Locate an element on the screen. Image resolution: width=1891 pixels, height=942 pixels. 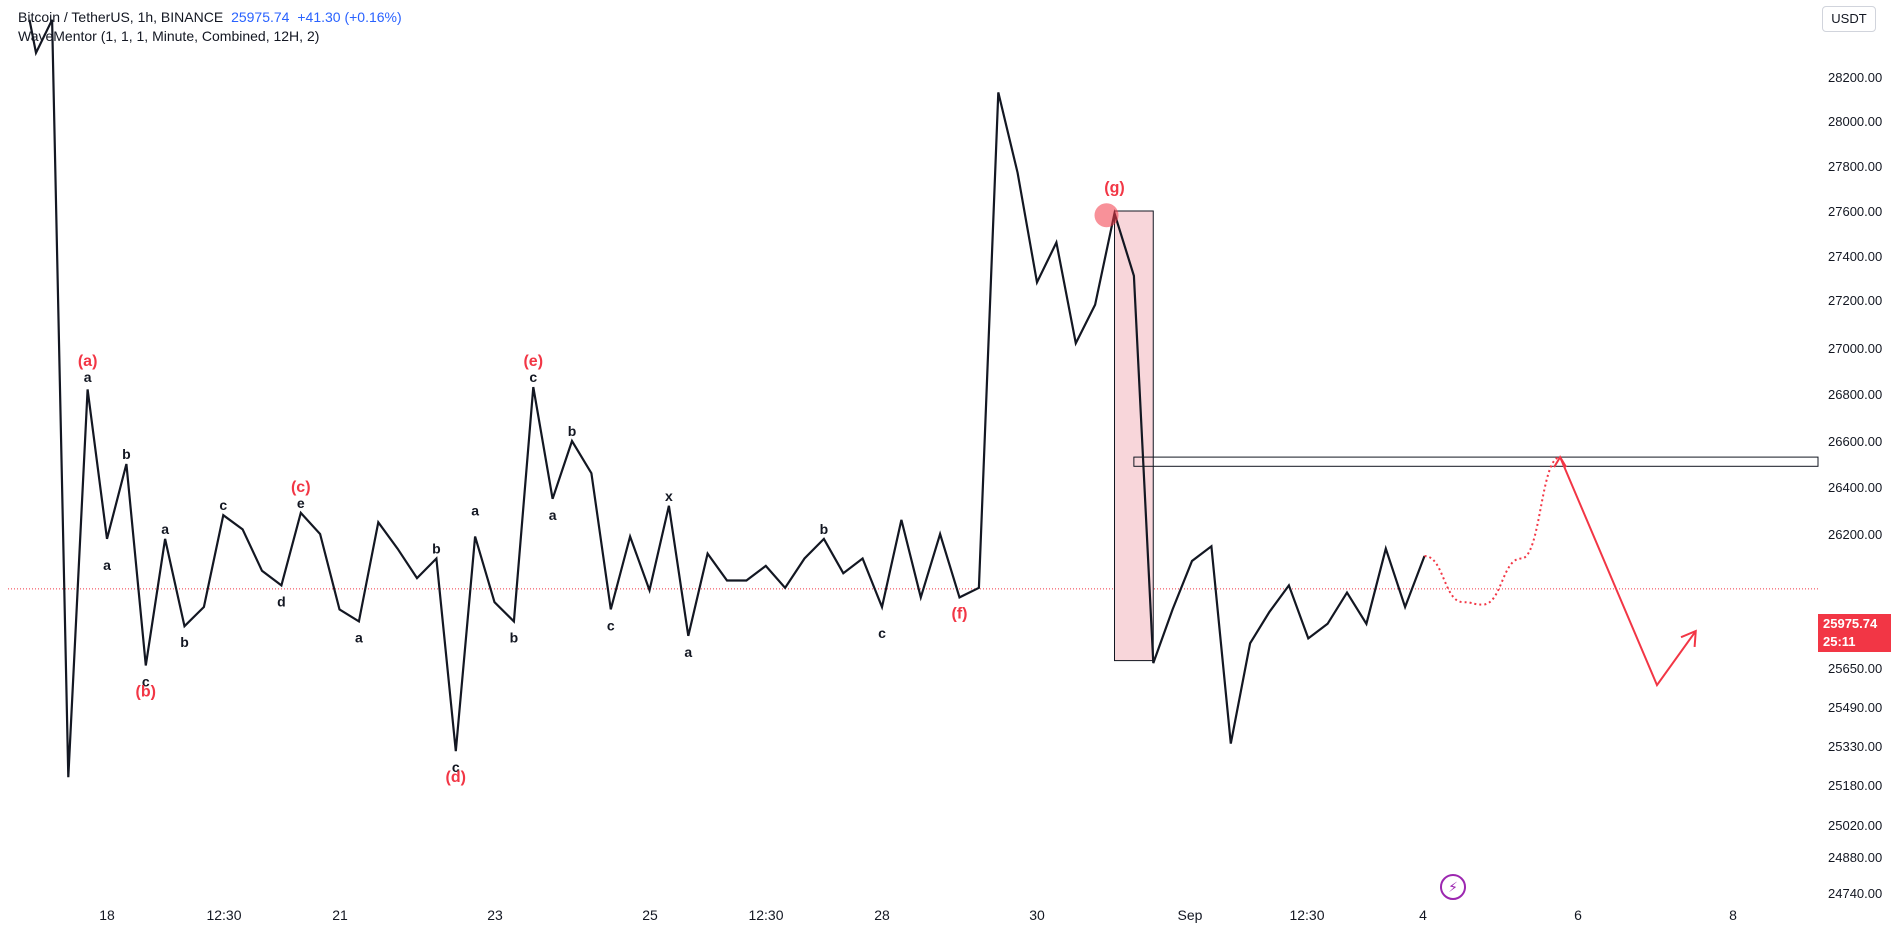
wave-label: (e) is located at coordinates (533, 361).